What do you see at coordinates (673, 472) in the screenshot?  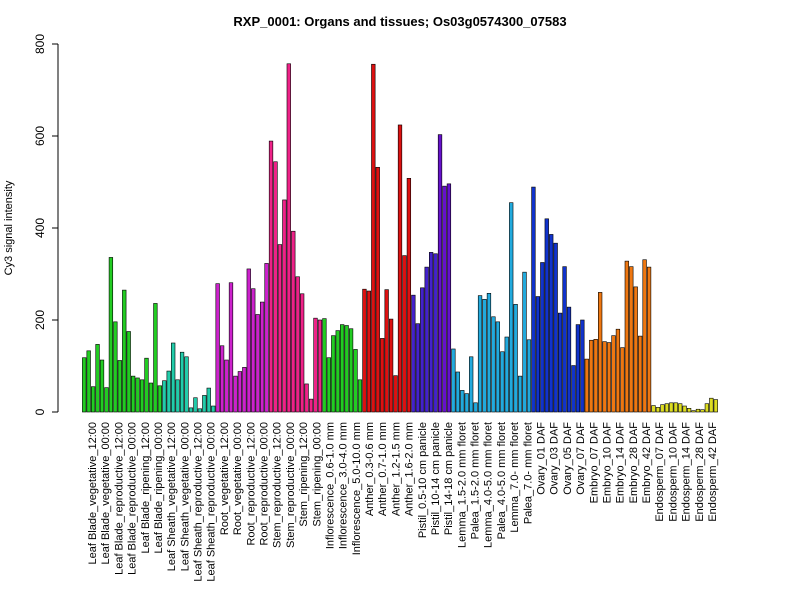 I see `x-tick-label: Endosperm_10 DAF` at bounding box center [673, 472].